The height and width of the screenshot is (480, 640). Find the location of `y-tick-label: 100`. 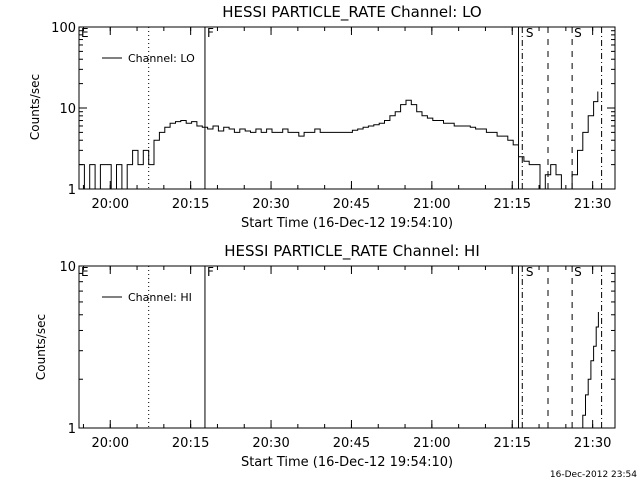

y-tick-label: 100 is located at coordinates (63, 28).